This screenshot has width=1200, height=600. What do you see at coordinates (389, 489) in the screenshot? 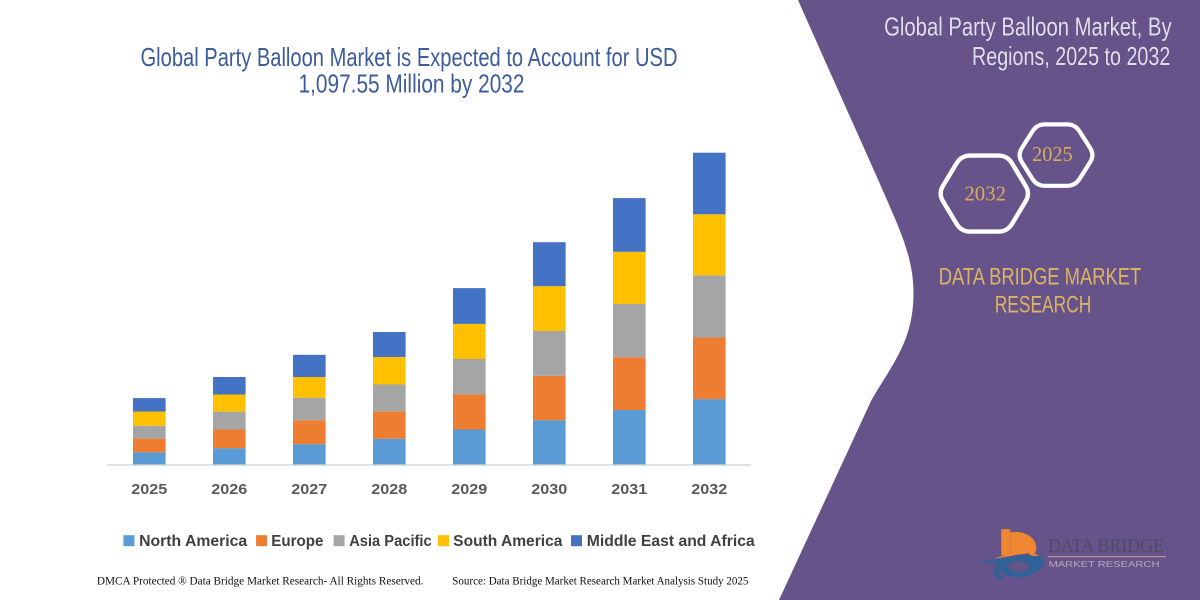
I see `svg-text: 2028` at bounding box center [389, 489].